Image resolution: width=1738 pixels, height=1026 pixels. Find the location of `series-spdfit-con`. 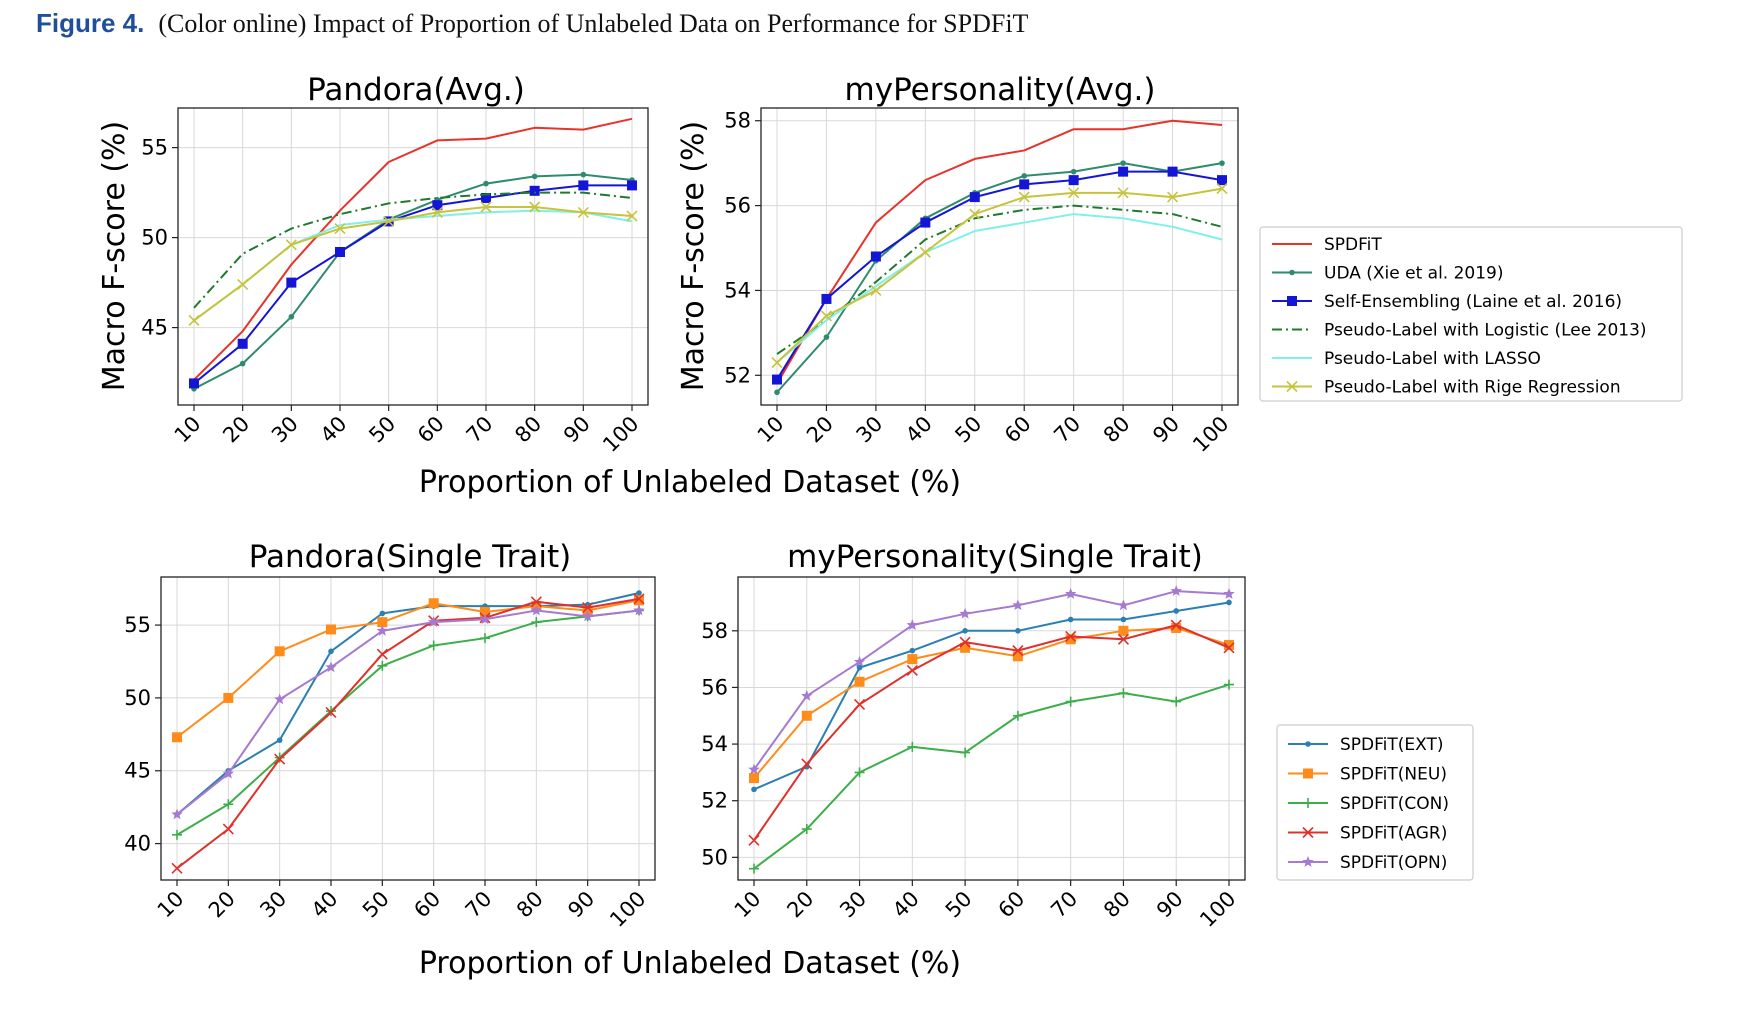

series-spdfit-con is located at coordinates (408, 722).